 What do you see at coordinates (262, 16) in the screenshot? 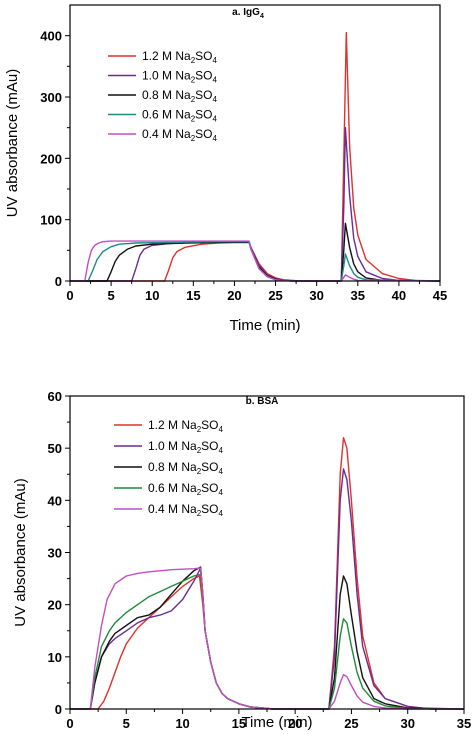
I see `panel-title-subscript: 4` at bounding box center [262, 16].